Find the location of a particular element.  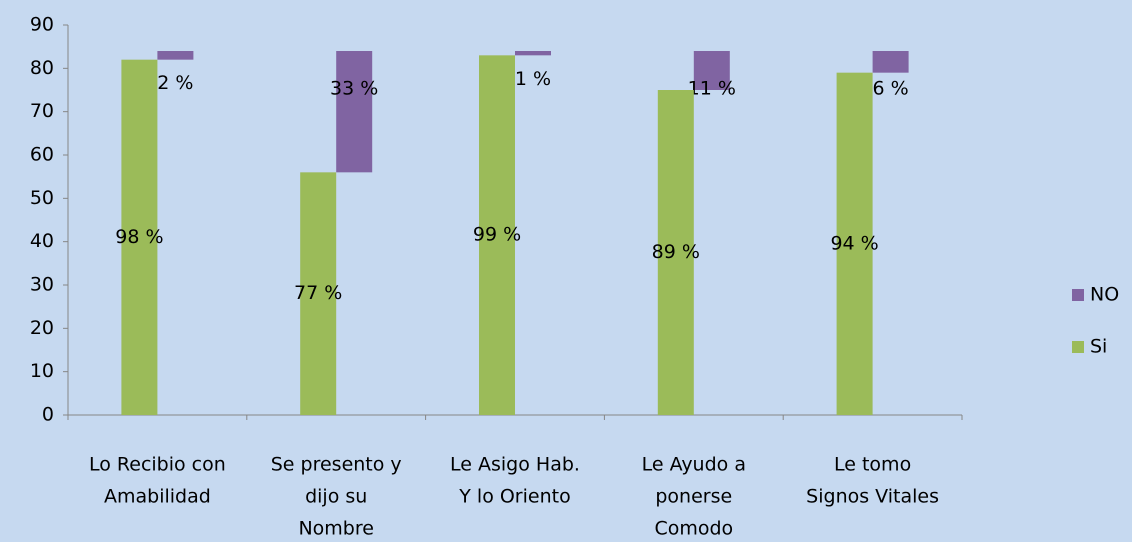

legend-label: Si is located at coordinates (1098, 347).